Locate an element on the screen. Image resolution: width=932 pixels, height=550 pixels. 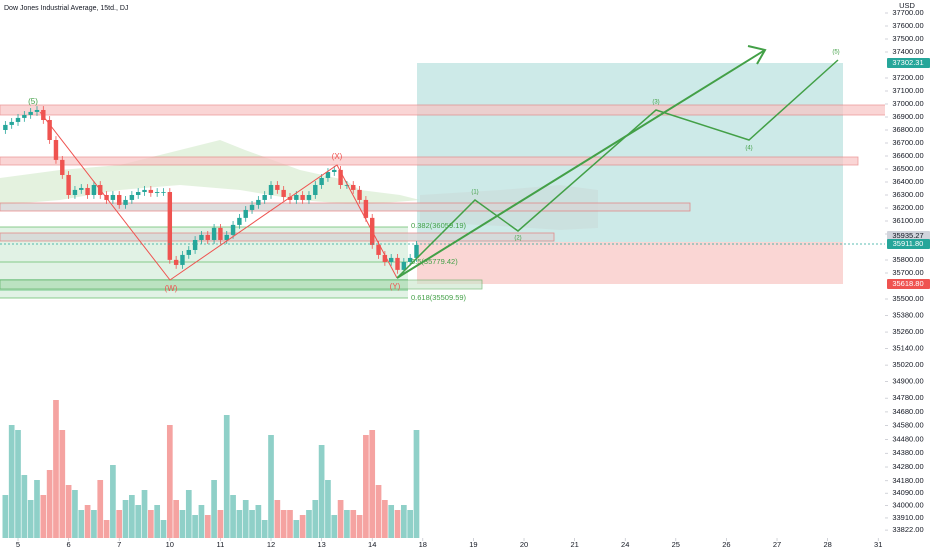
y2-tick-label: 34780.00 is located at coordinates (907, 397).